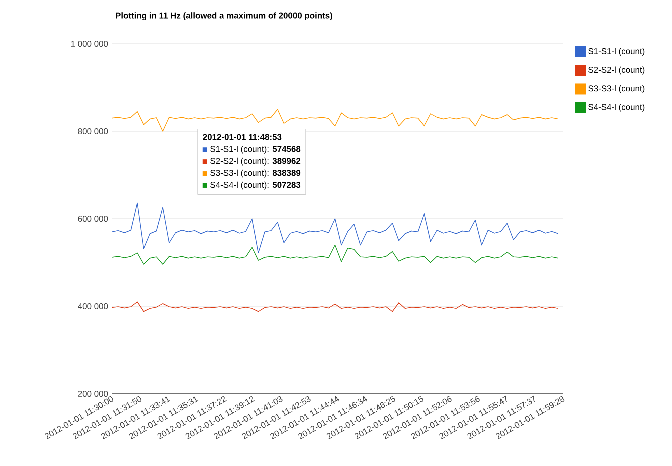 The height and width of the screenshot is (466, 672). What do you see at coordinates (255, 186) in the screenshot?
I see `annotation: S4-S4-l (count): 507283` at bounding box center [255, 186].